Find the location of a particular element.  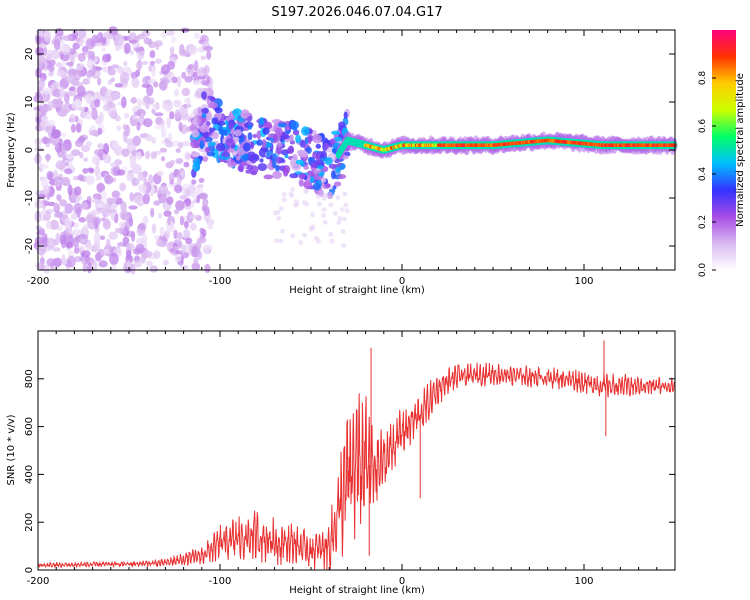

spectrogram-x-tick-label: 0 is located at coordinates (402, 281).